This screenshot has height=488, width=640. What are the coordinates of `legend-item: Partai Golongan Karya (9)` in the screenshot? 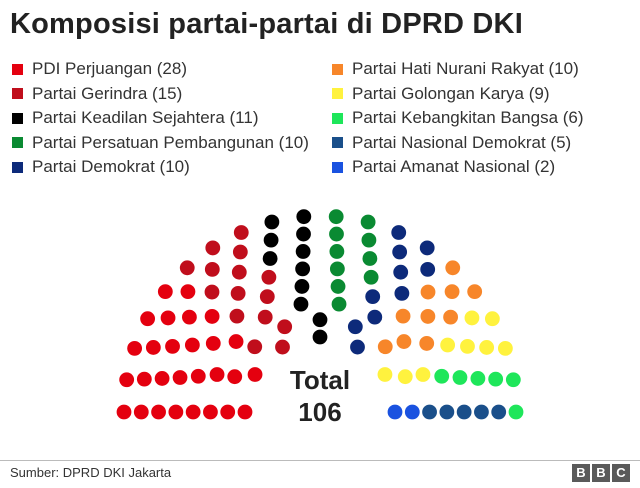 It's located at (441, 94).